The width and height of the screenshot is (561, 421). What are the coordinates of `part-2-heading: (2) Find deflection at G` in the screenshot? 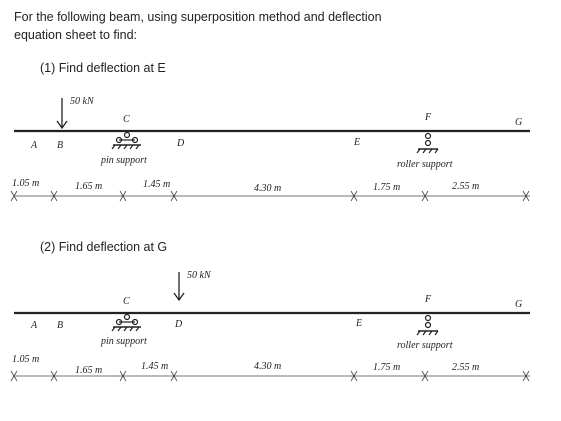 It's located at (104, 247).